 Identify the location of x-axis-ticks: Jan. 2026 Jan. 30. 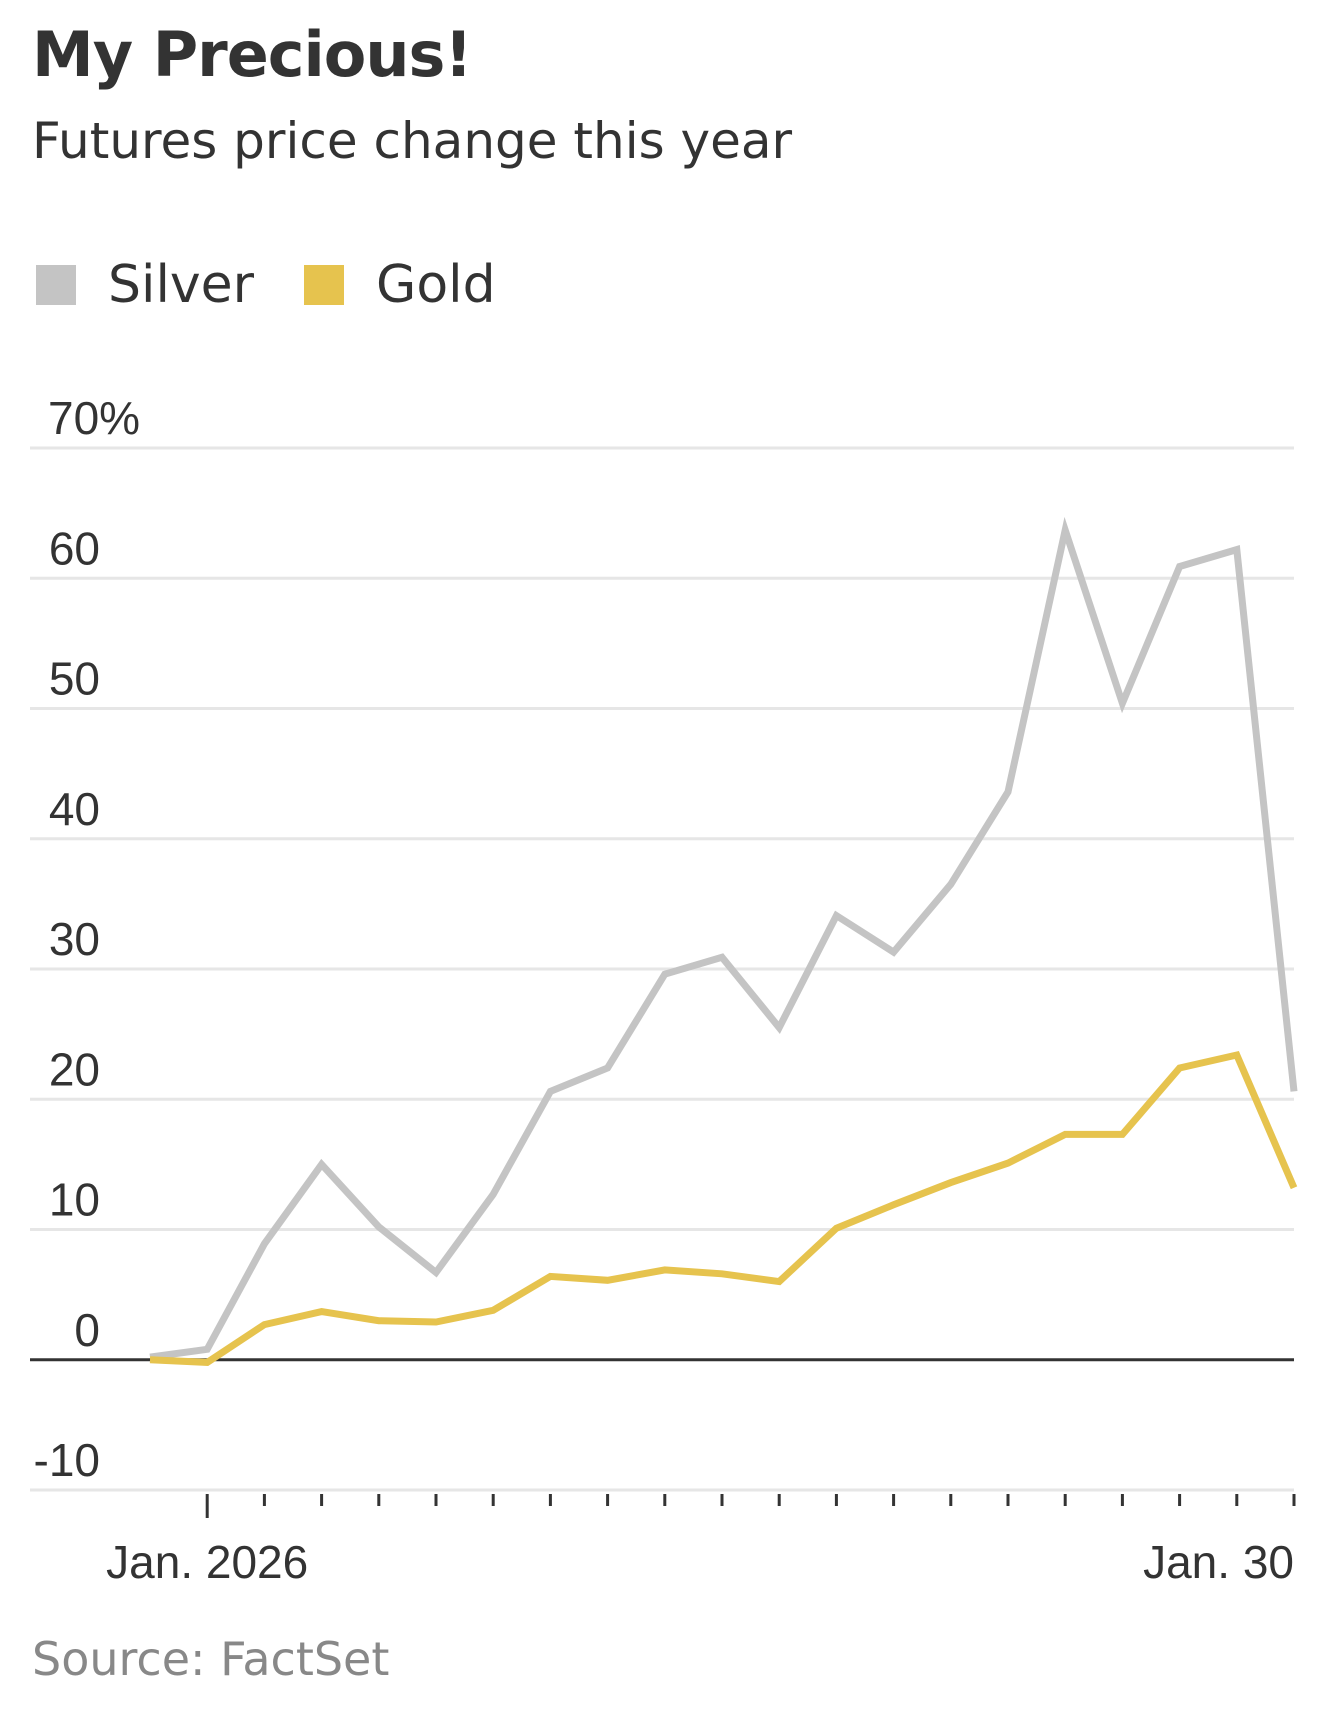
(701, 1541).